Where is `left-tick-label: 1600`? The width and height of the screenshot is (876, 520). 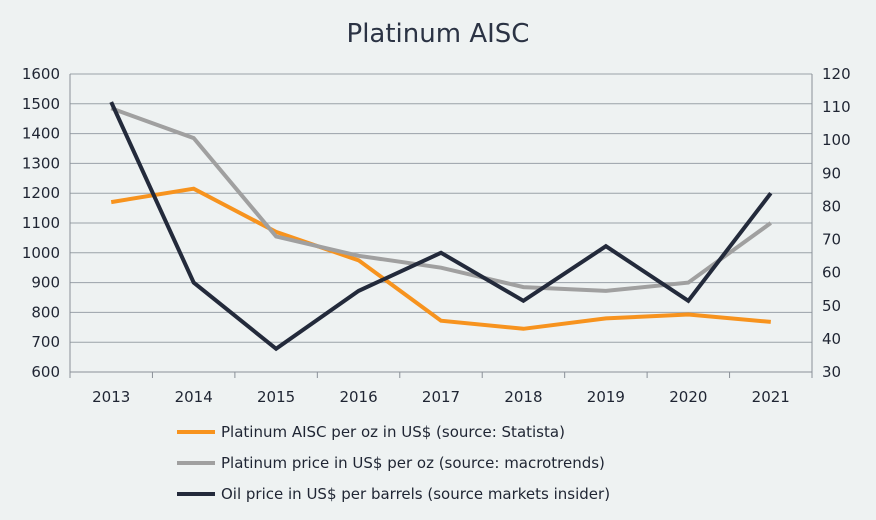 left-tick-label: 1600 is located at coordinates (41, 74).